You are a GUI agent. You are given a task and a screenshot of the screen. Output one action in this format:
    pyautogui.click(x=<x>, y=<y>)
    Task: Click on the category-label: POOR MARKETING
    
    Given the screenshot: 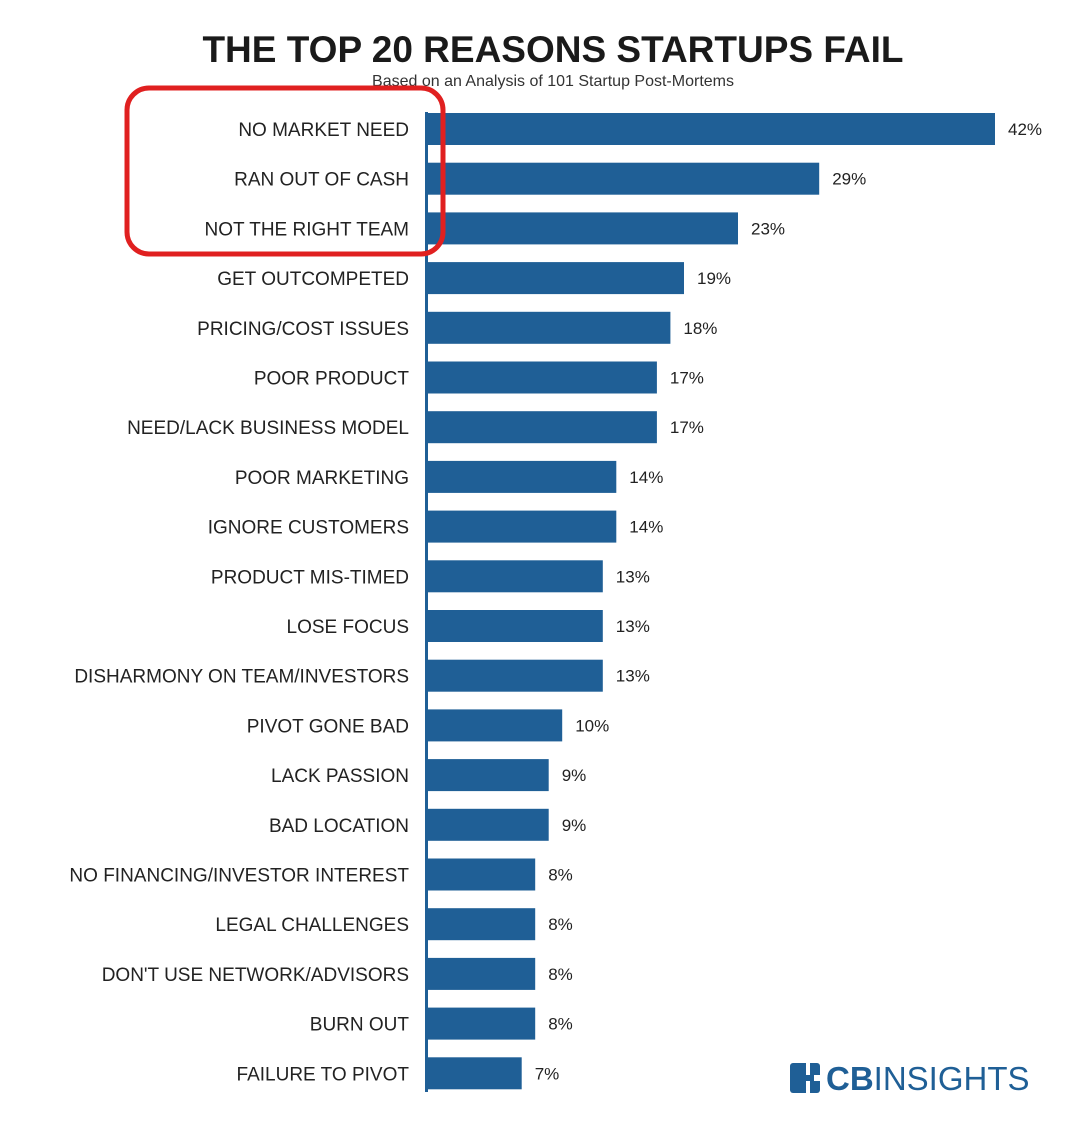 What is the action you would take?
    pyautogui.click(x=322, y=478)
    